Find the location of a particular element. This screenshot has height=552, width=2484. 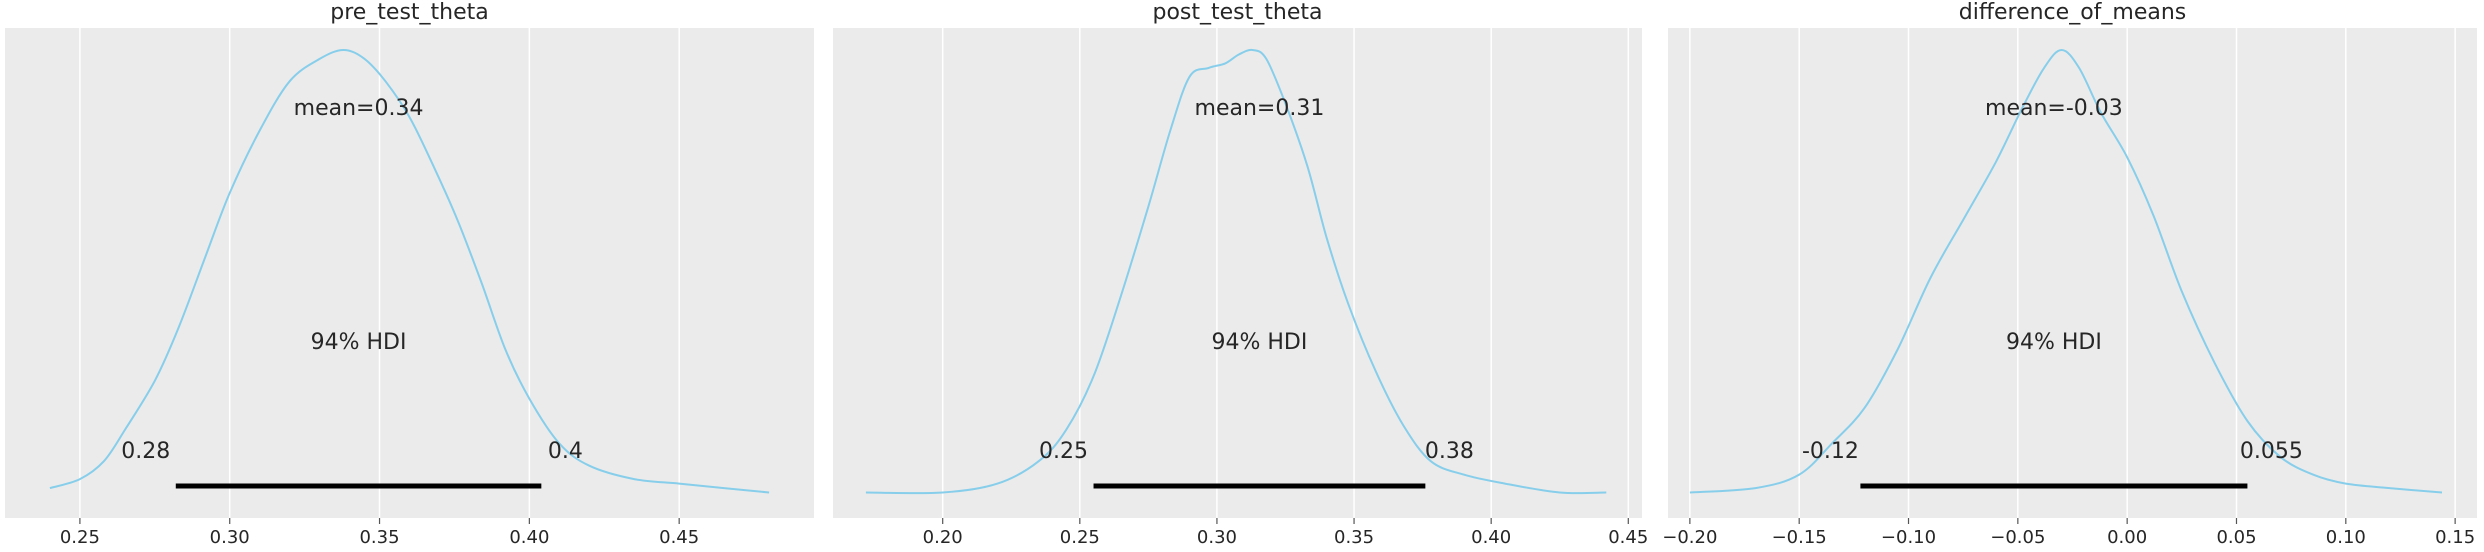

hdi-high-label: 0.4 is located at coordinates (565, 451).